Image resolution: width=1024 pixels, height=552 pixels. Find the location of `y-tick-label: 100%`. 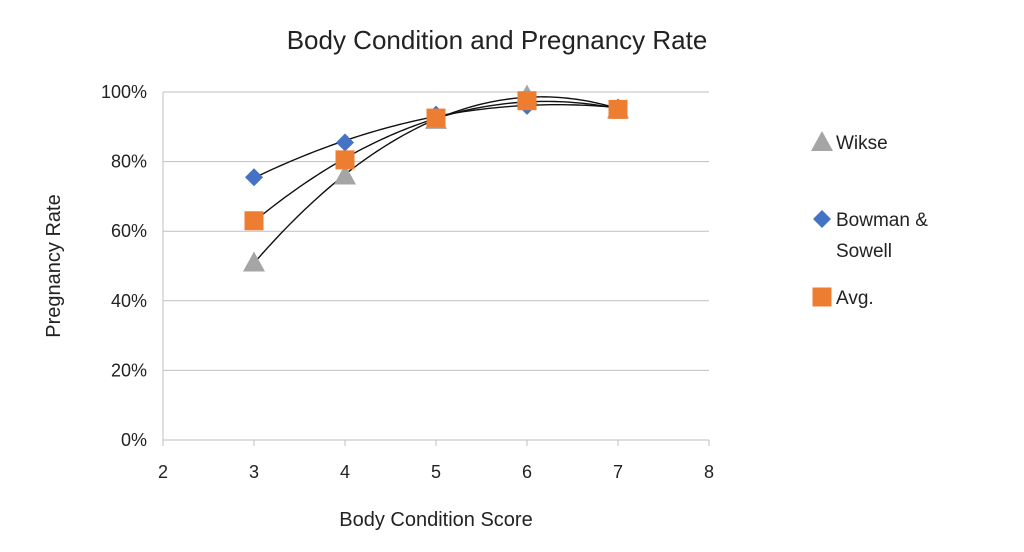

y-tick-label: 100% is located at coordinates (124, 92).